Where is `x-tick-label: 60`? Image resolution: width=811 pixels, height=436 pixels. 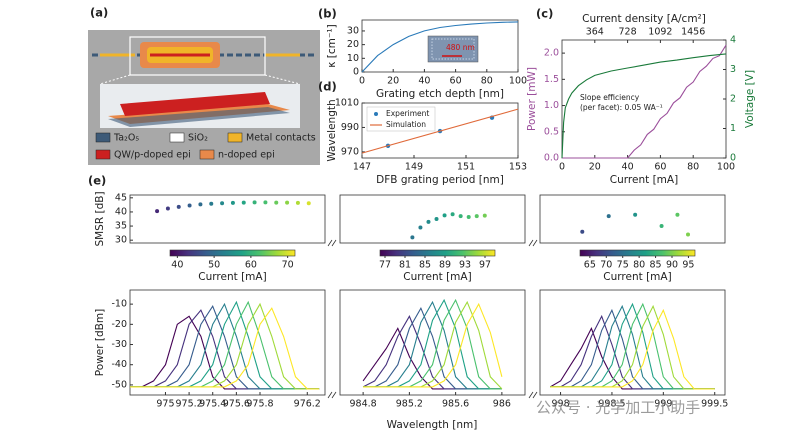 x-tick-label: 60 is located at coordinates (456, 81).